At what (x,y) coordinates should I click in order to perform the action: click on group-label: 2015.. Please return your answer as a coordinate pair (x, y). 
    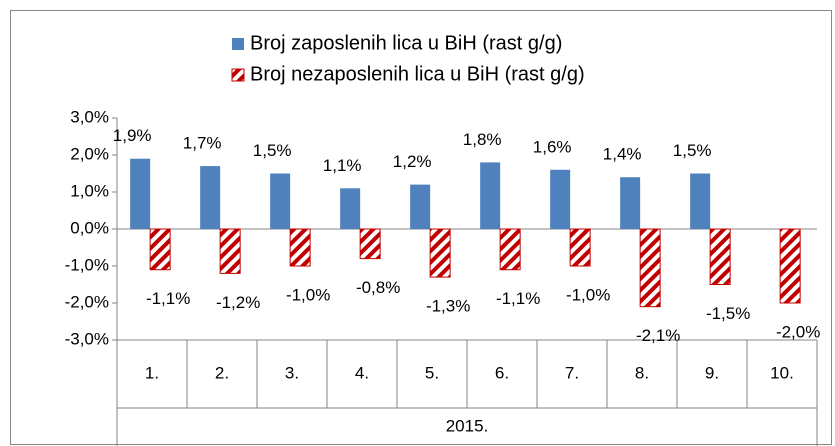
    Looking at the image, I should click on (467, 425).